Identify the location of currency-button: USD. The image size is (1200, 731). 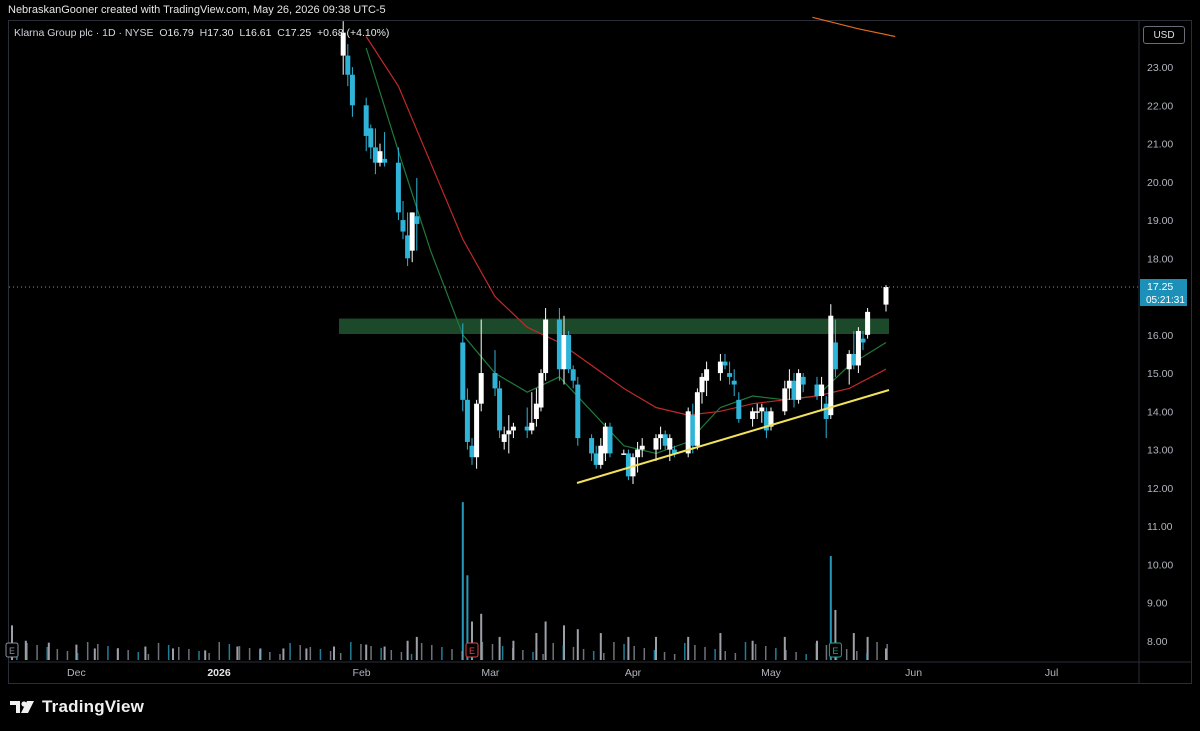
(1164, 35).